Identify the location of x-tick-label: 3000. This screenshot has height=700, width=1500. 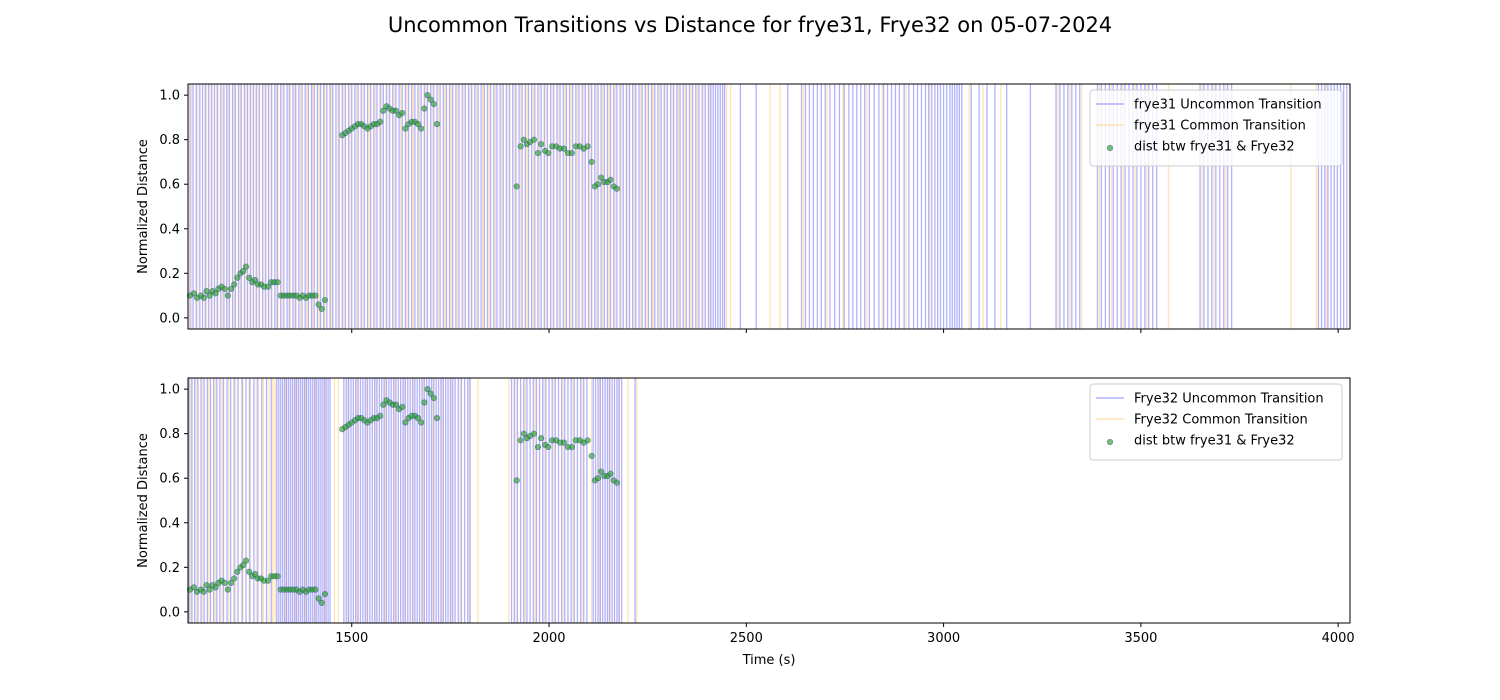
(943, 638).